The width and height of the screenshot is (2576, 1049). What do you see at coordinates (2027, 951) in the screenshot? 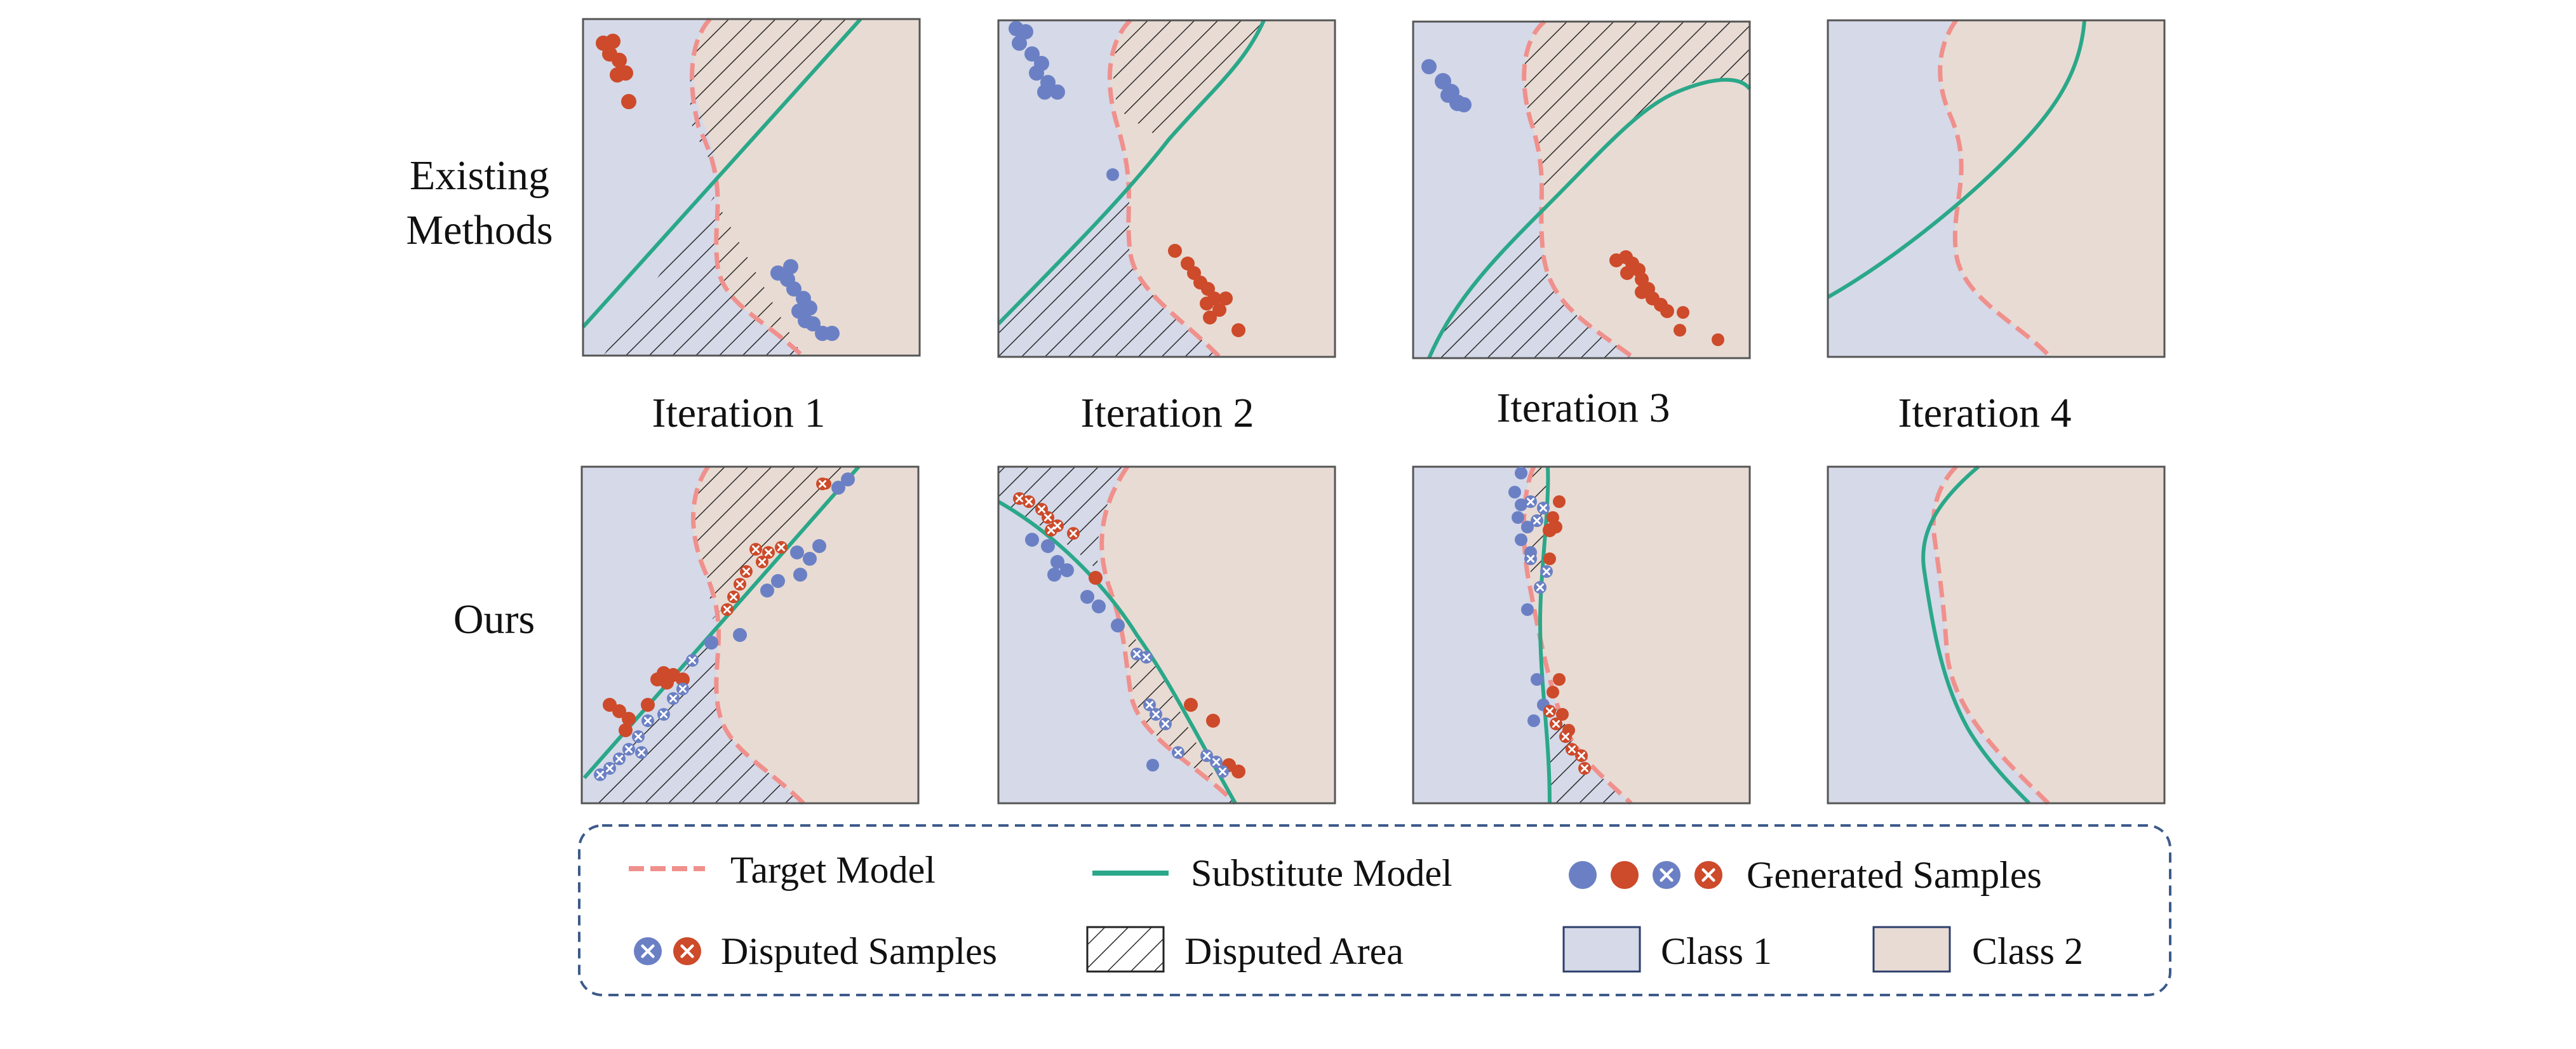
I see `legend-class2-label: Class 2` at bounding box center [2027, 951].